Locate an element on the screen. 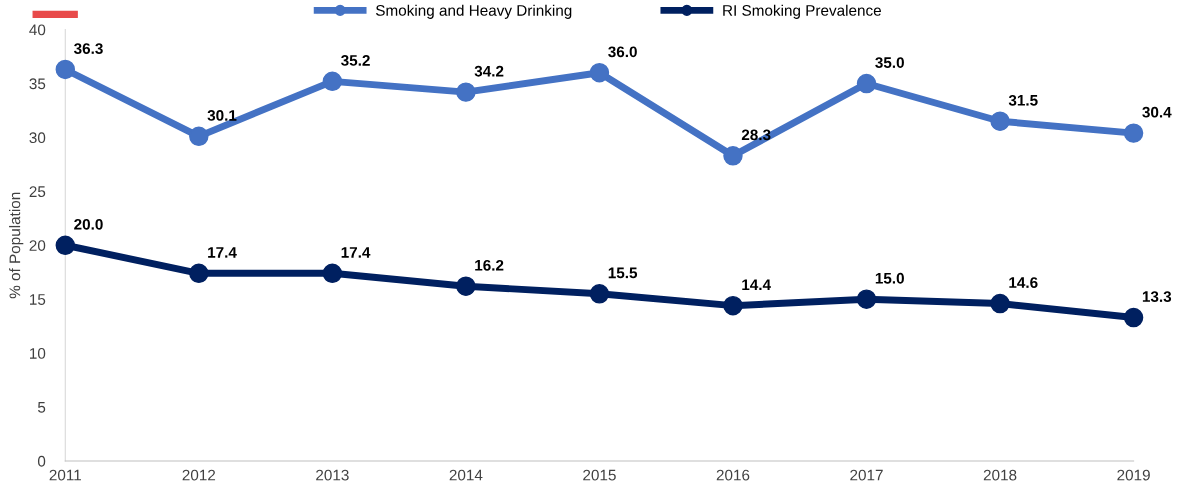  data-label: 35.2 is located at coordinates (355, 60).